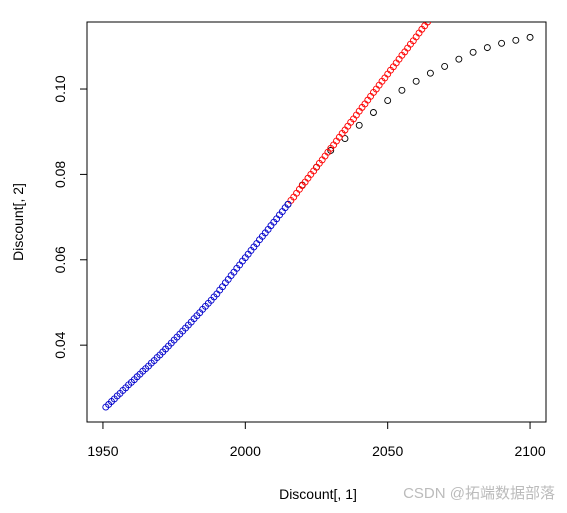 This screenshot has height=513, width=567. Describe the element at coordinates (60, 259) in the screenshot. I see `y-tick-label: 0.06` at that location.